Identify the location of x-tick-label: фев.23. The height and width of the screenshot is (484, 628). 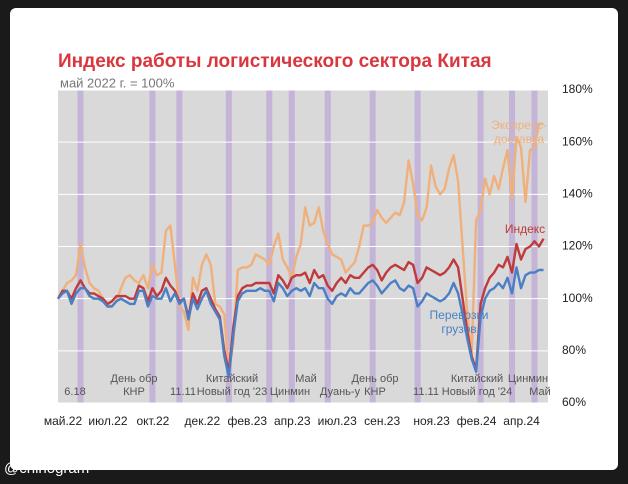
(248, 421).